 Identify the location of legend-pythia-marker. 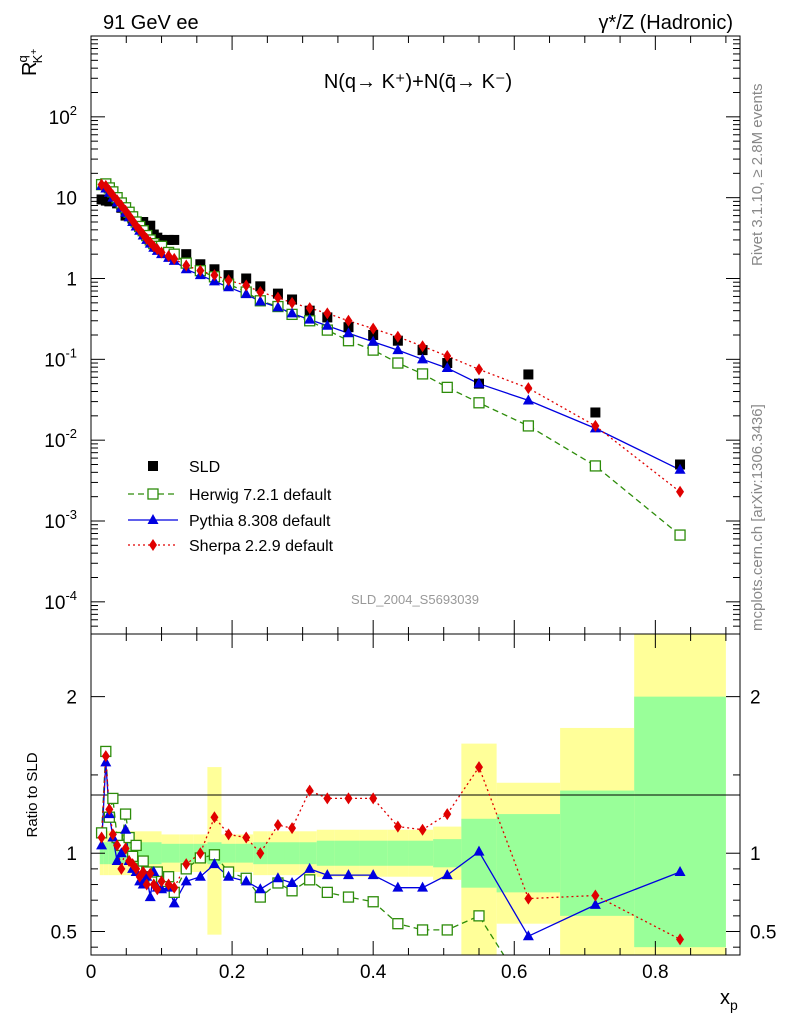
(153, 519).